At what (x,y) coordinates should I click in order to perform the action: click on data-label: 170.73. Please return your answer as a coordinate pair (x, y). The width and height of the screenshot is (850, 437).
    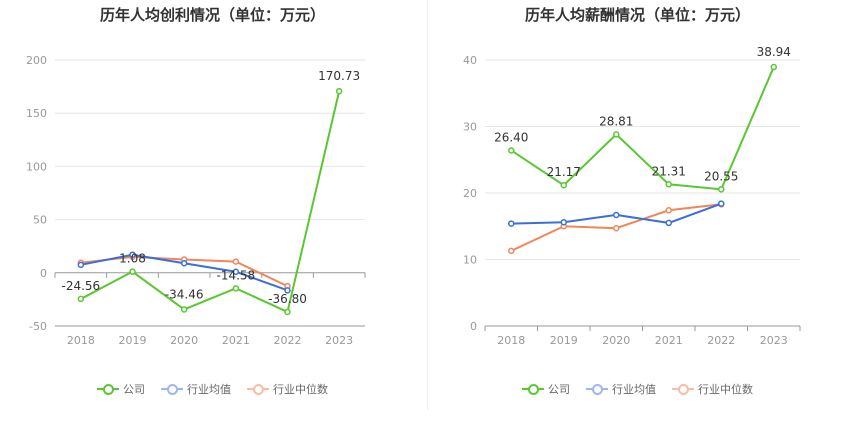
    Looking at the image, I should click on (339, 76).